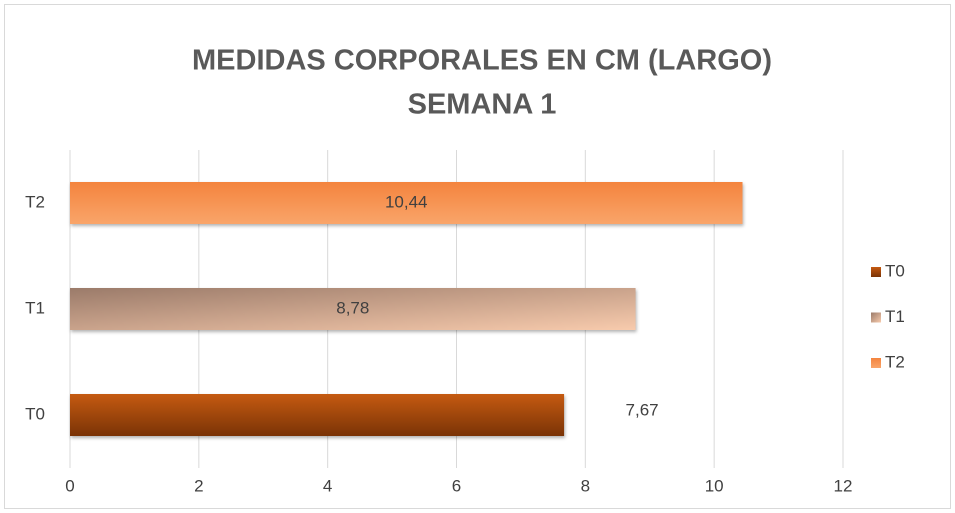 The height and width of the screenshot is (513, 955). Describe the element at coordinates (35, 201) in the screenshot. I see `y-tick-label: T2` at that location.